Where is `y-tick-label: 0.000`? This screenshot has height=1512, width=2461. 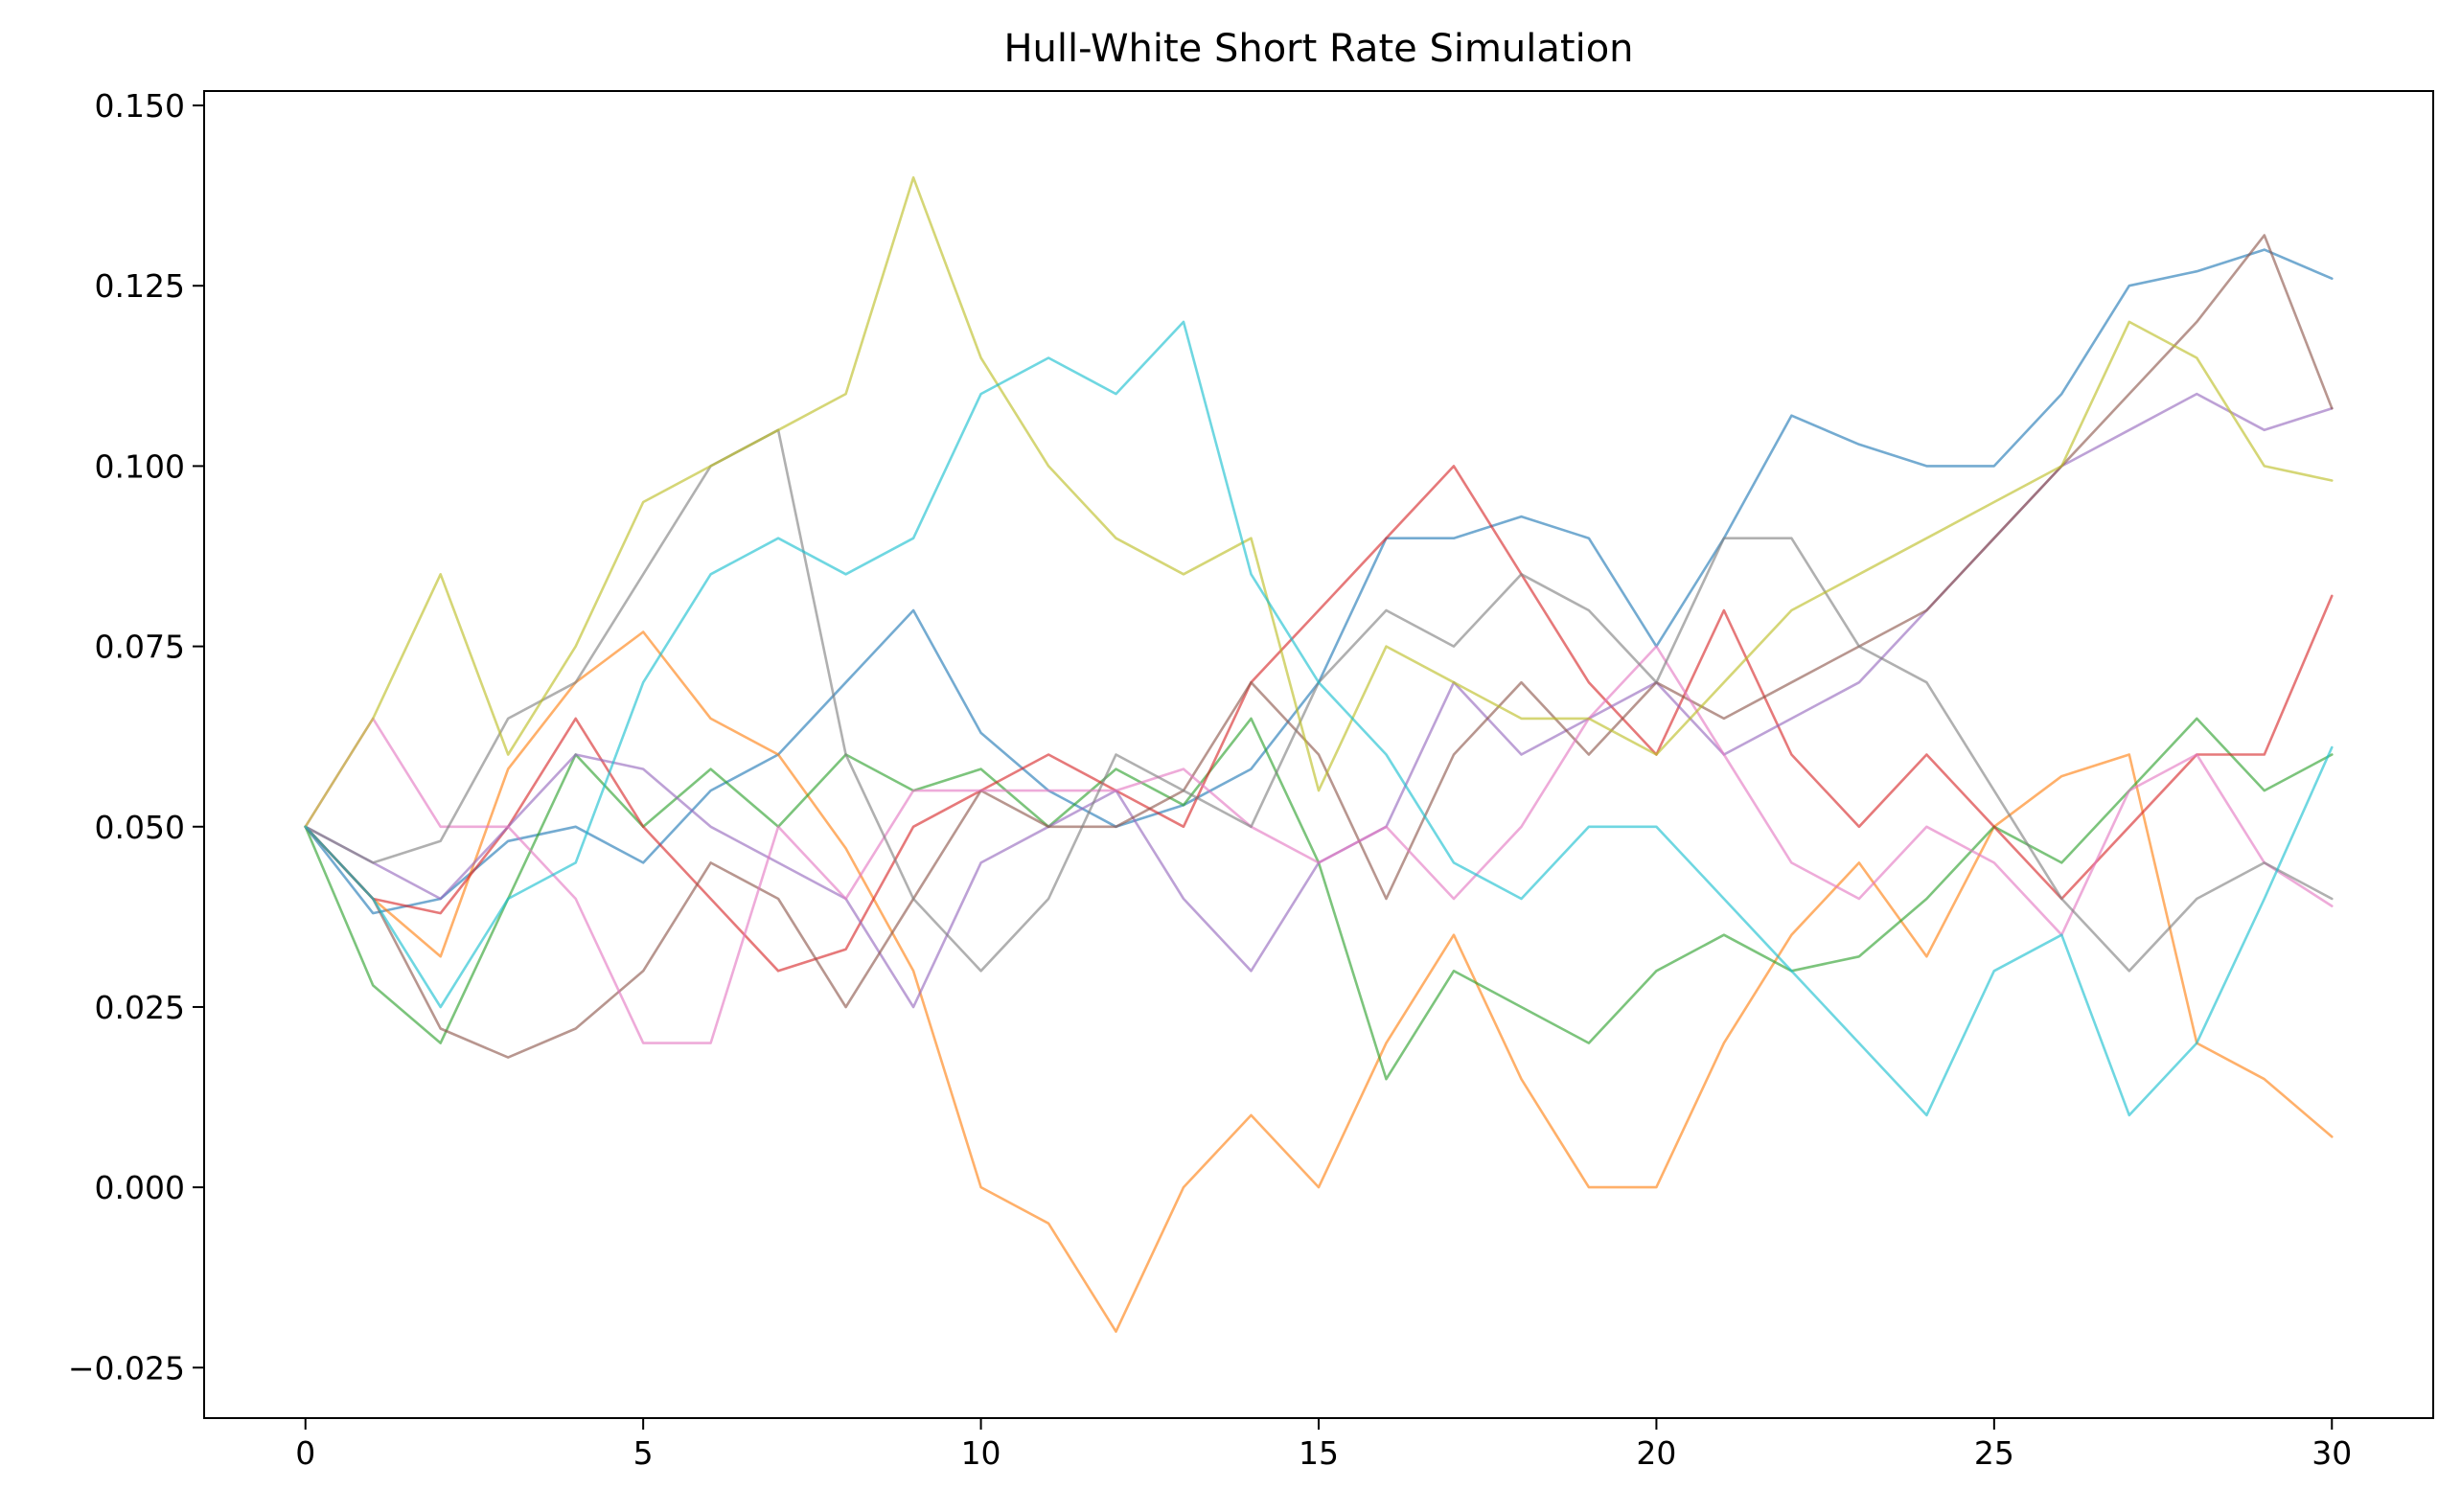
y-tick-label: 0.000 is located at coordinates (140, 1187).